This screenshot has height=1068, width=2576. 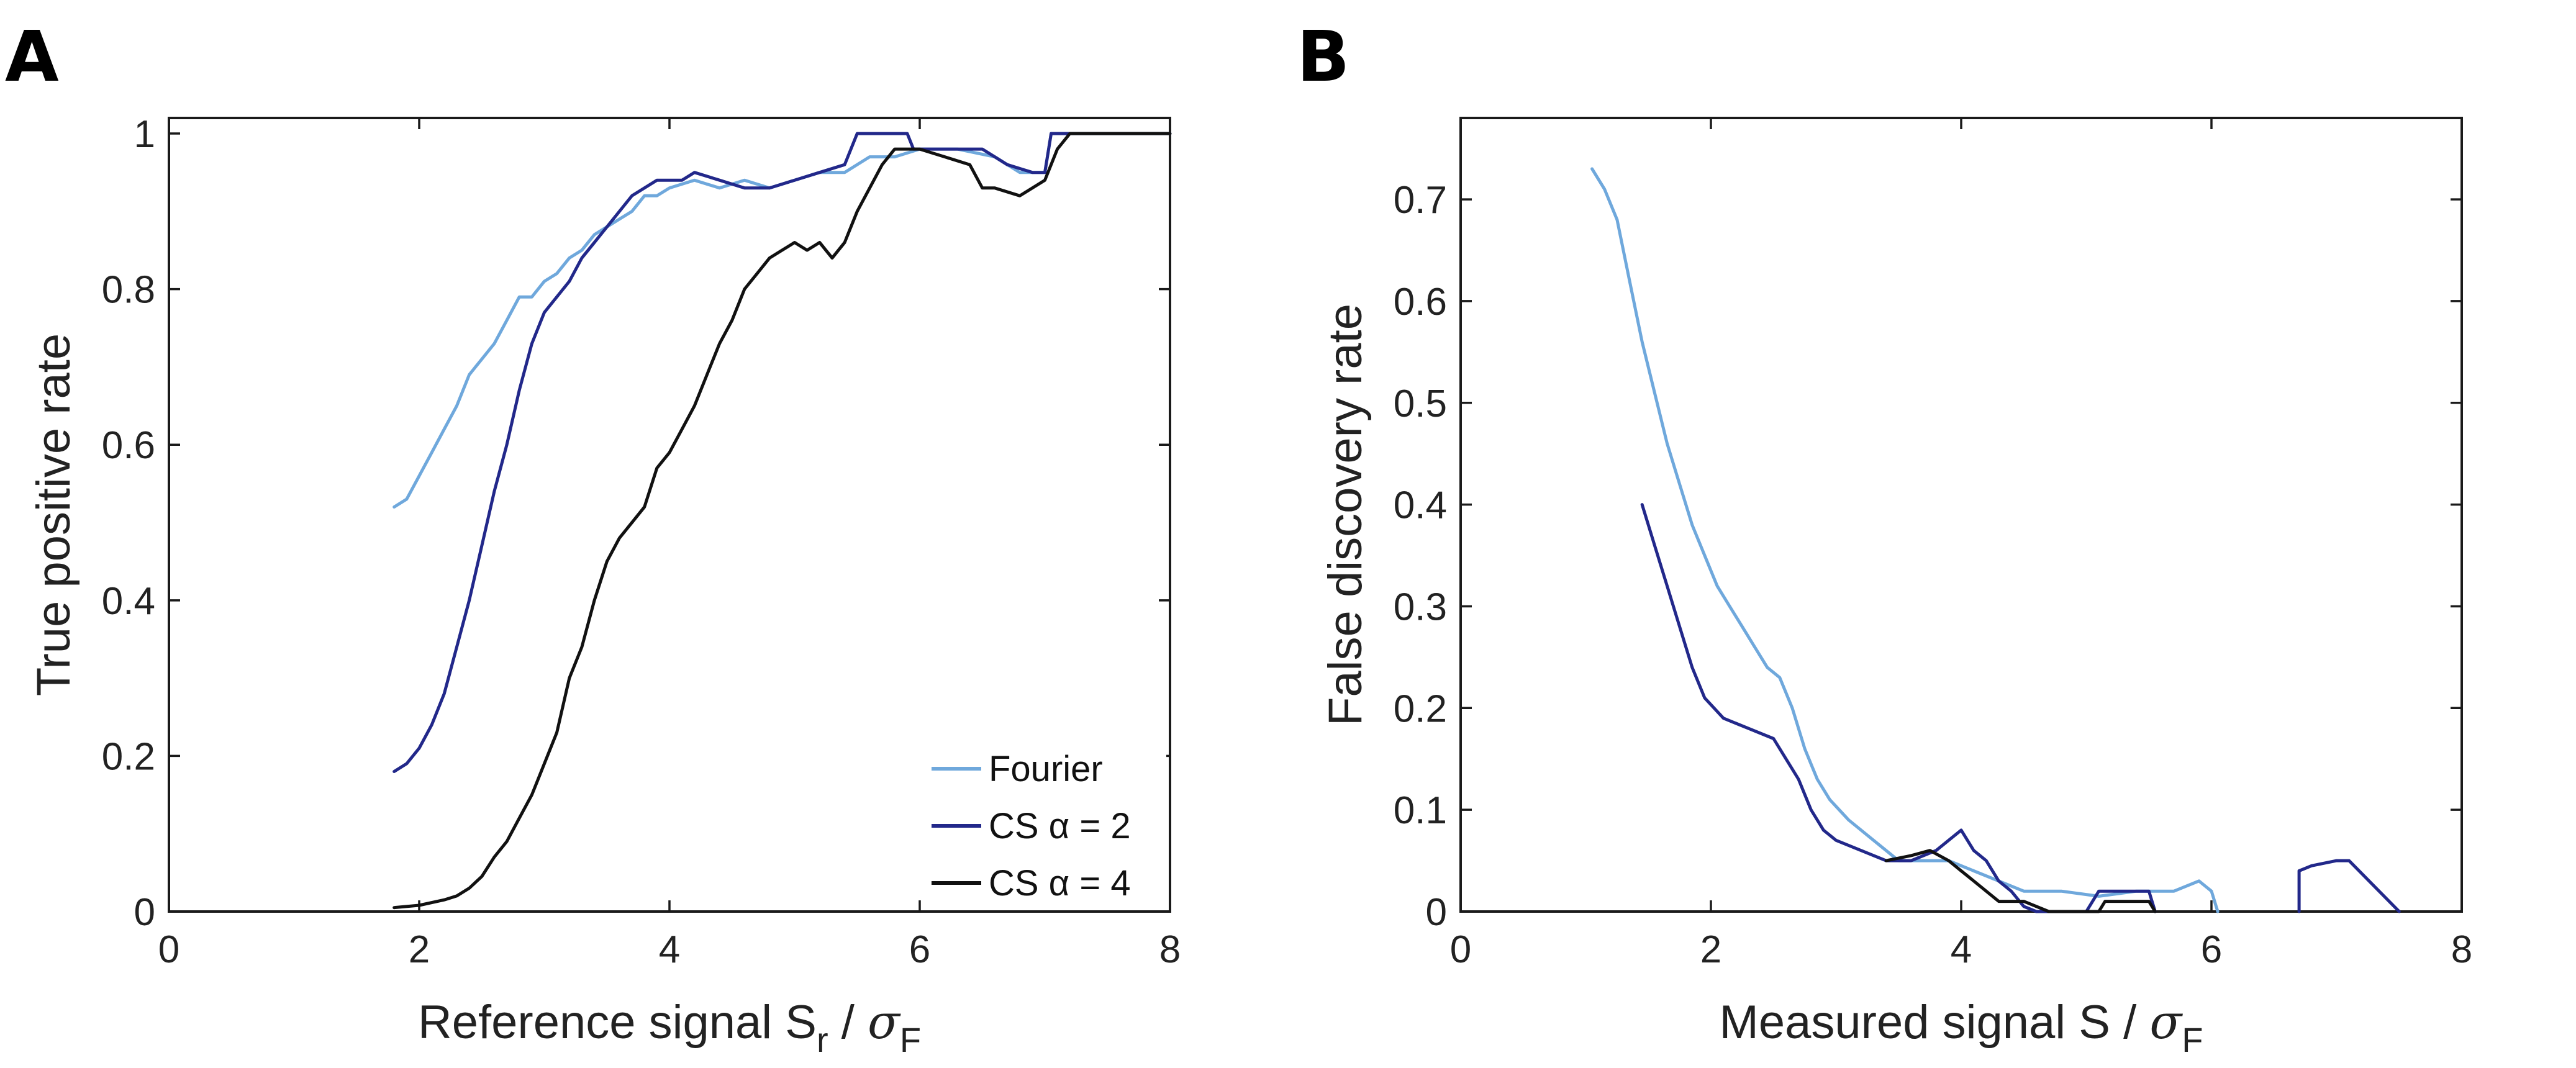 I want to click on y-tick-label-b: 0.6, so click(x=1420, y=302).